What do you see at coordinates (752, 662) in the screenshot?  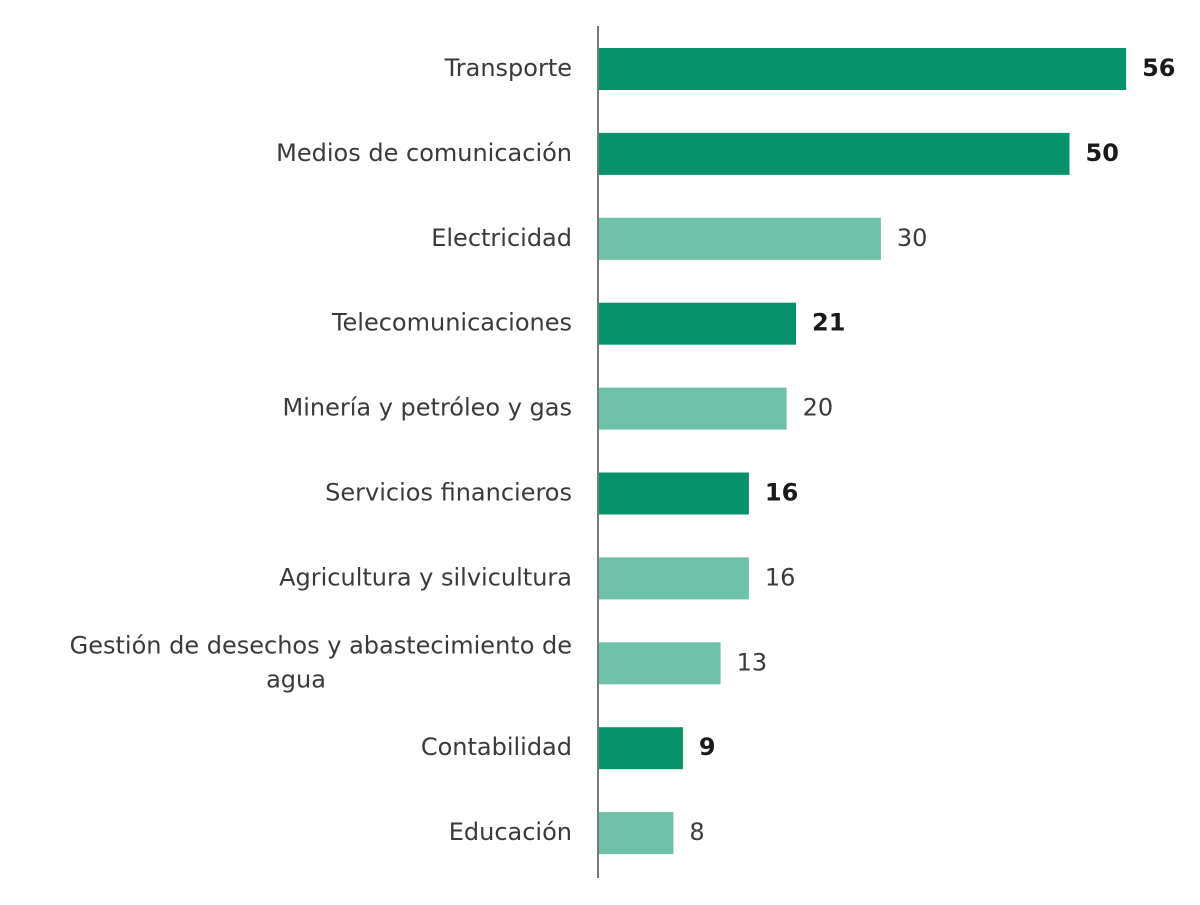 I see `value-label: 13` at bounding box center [752, 662].